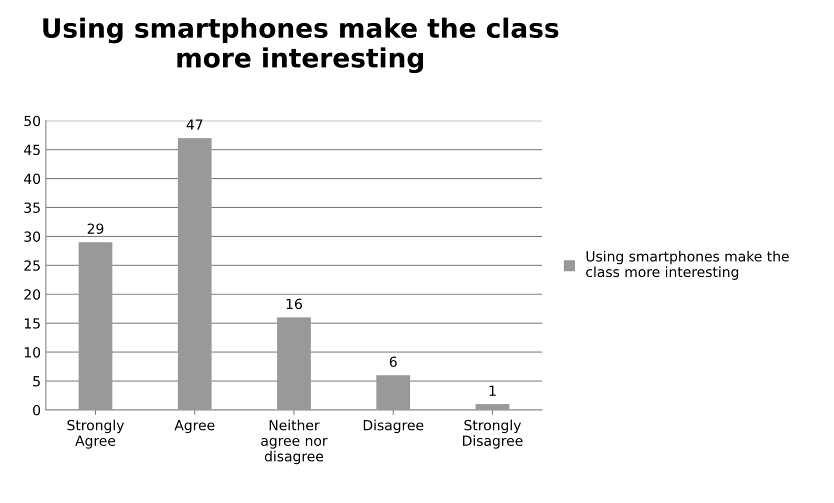 The image size is (834, 503). I want to click on legend-label: Using smartphones make the class more interesting, so click(687, 265).